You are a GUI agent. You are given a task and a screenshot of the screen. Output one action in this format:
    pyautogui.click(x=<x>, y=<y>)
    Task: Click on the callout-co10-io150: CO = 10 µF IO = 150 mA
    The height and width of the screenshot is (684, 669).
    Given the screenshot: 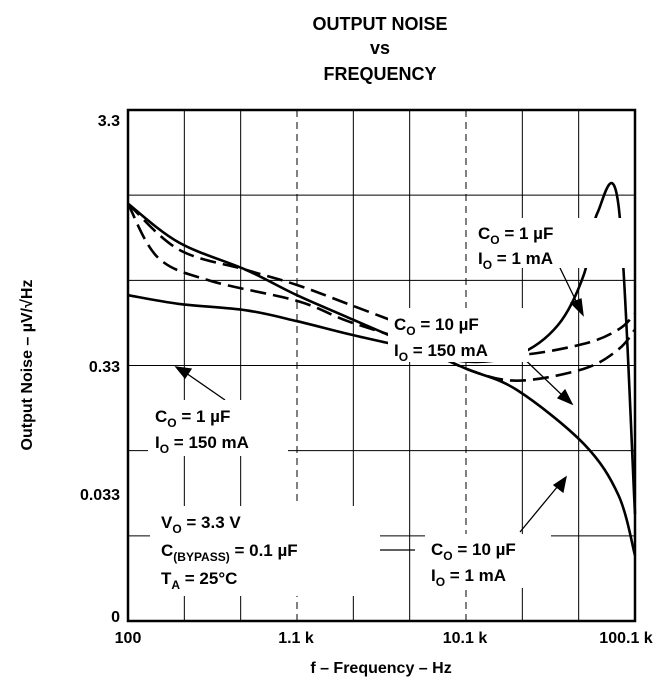 What is the action you would take?
    pyautogui.click(x=458, y=336)
    